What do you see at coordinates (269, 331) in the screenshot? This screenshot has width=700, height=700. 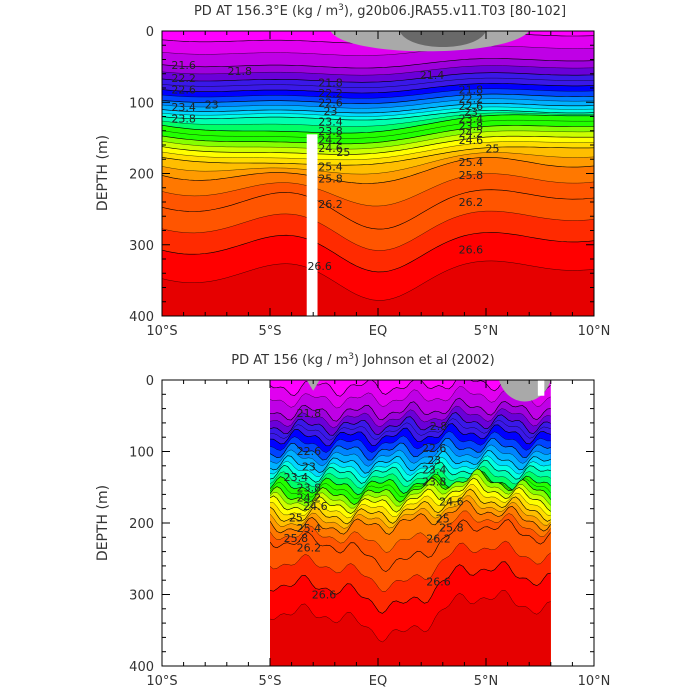 I see `x-tick-label: 5°S` at bounding box center [269, 331].